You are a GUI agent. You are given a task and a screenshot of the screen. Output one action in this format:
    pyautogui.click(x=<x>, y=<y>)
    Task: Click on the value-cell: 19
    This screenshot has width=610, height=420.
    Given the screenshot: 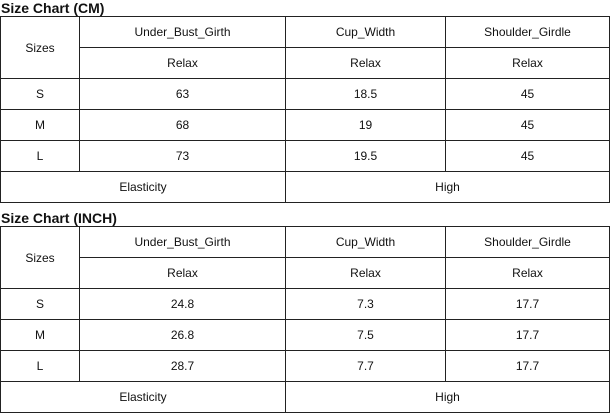 What is the action you would take?
    pyautogui.click(x=365, y=125)
    